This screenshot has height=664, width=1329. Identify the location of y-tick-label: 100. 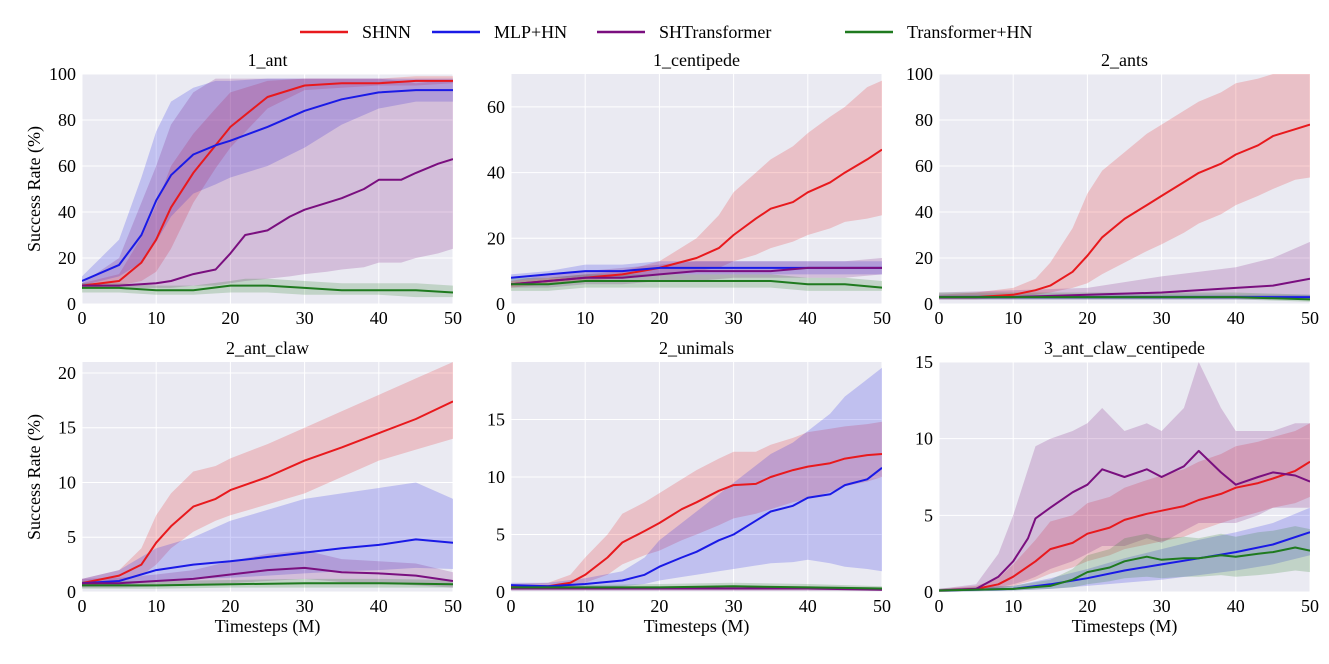
(919, 74).